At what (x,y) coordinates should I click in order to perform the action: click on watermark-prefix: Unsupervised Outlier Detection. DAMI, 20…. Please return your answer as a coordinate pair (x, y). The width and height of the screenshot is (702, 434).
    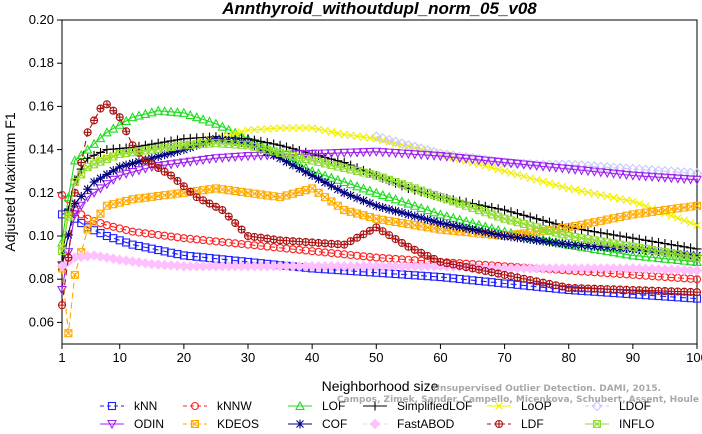
    Looking at the image, I should click on (547, 389).